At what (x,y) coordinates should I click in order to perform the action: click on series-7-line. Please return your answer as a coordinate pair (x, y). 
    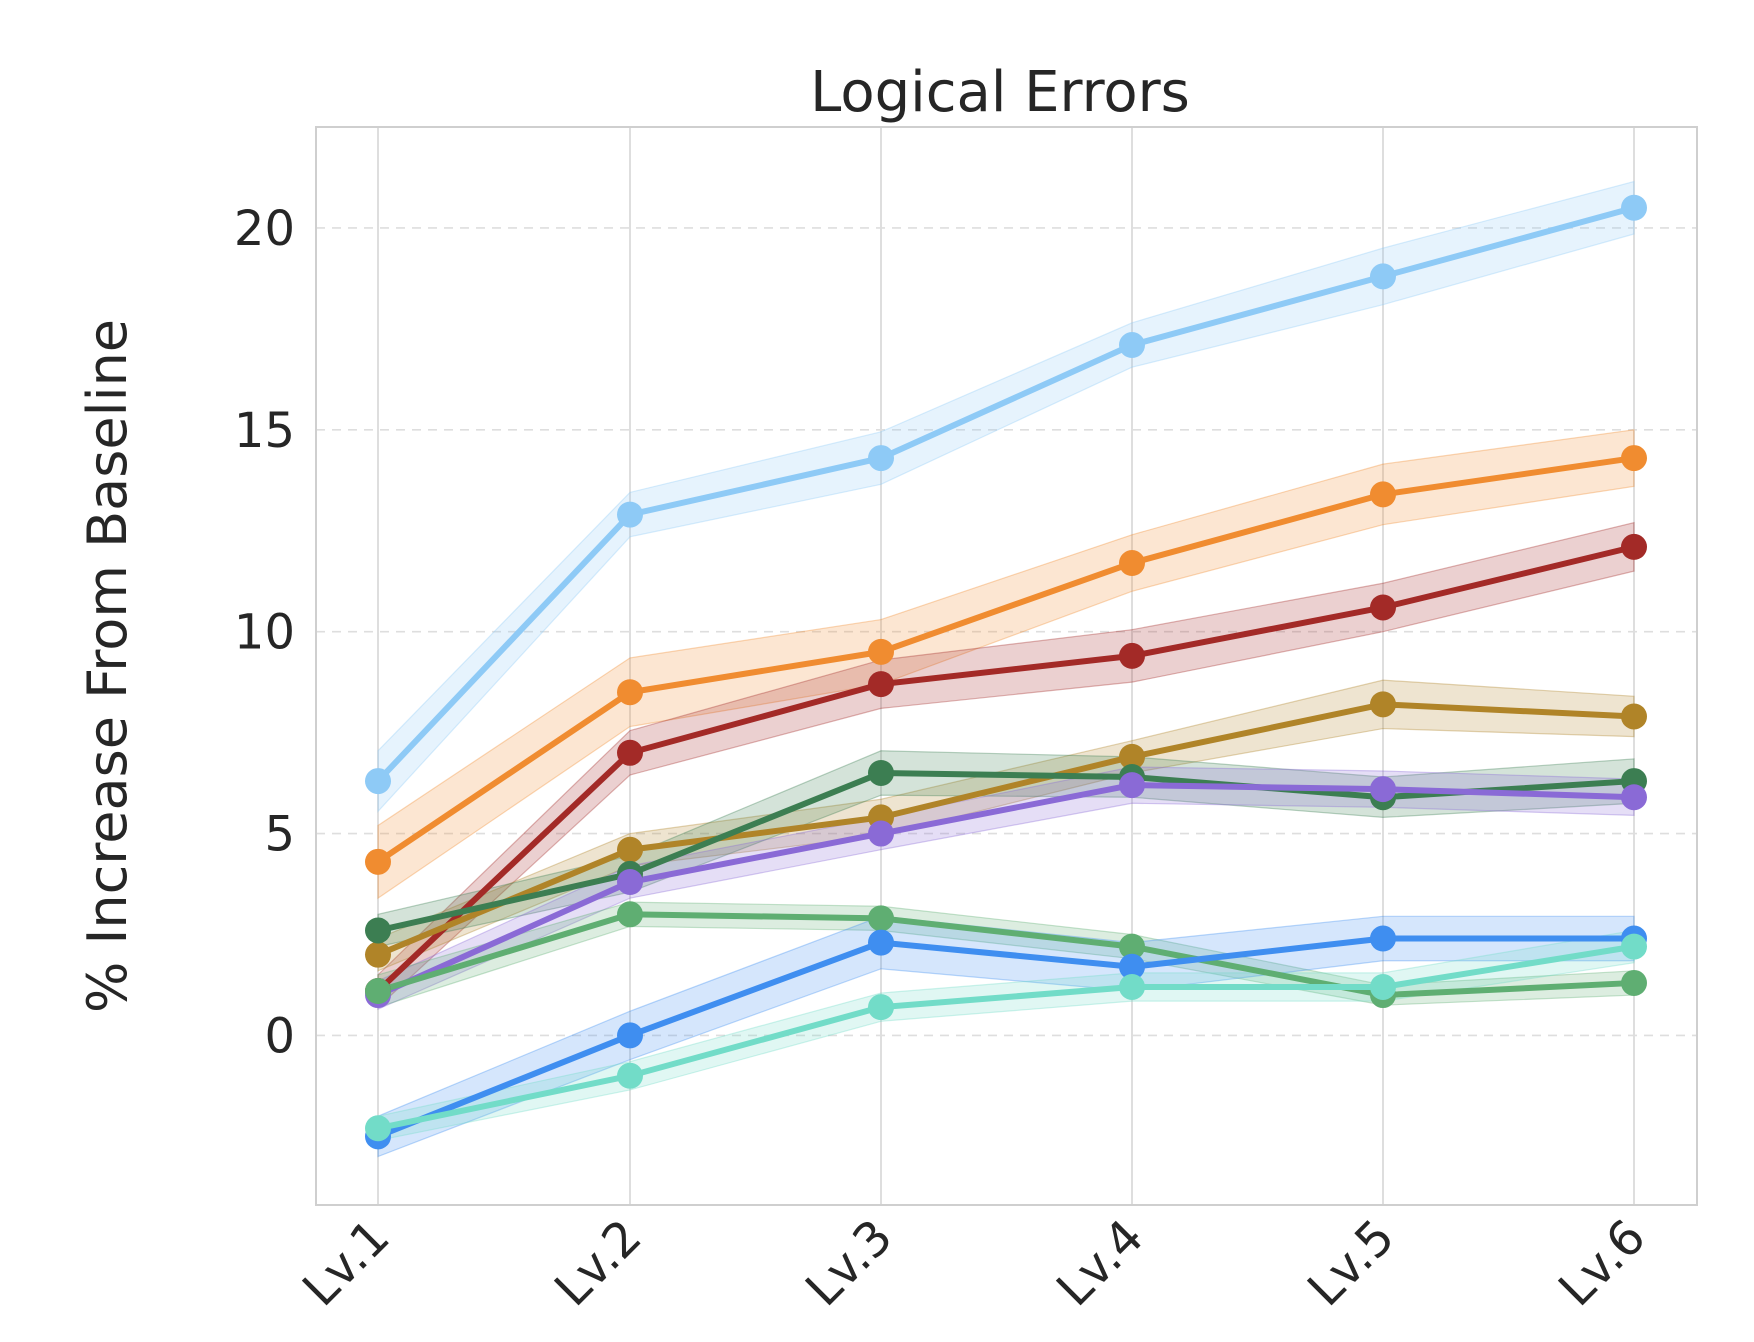
    Looking at the image, I should click on (1006, 955).